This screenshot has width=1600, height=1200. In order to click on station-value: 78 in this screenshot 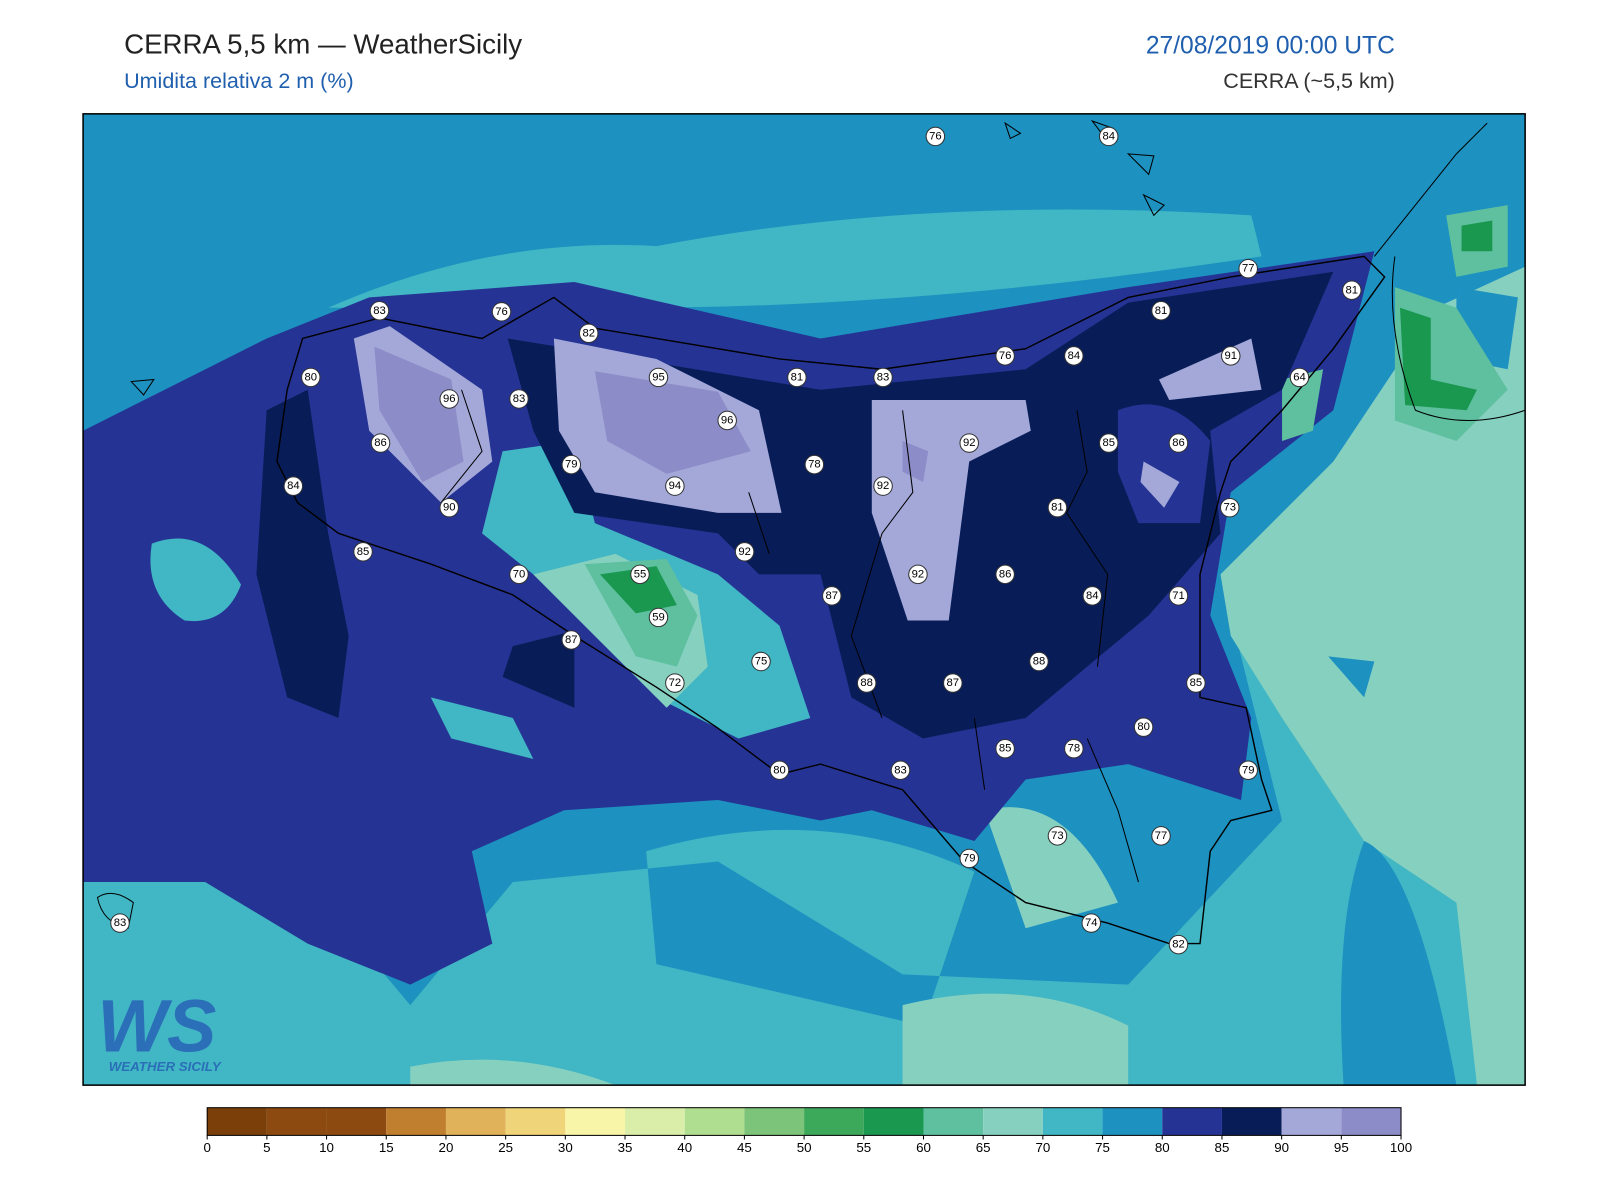, I will do `click(814, 465)`.